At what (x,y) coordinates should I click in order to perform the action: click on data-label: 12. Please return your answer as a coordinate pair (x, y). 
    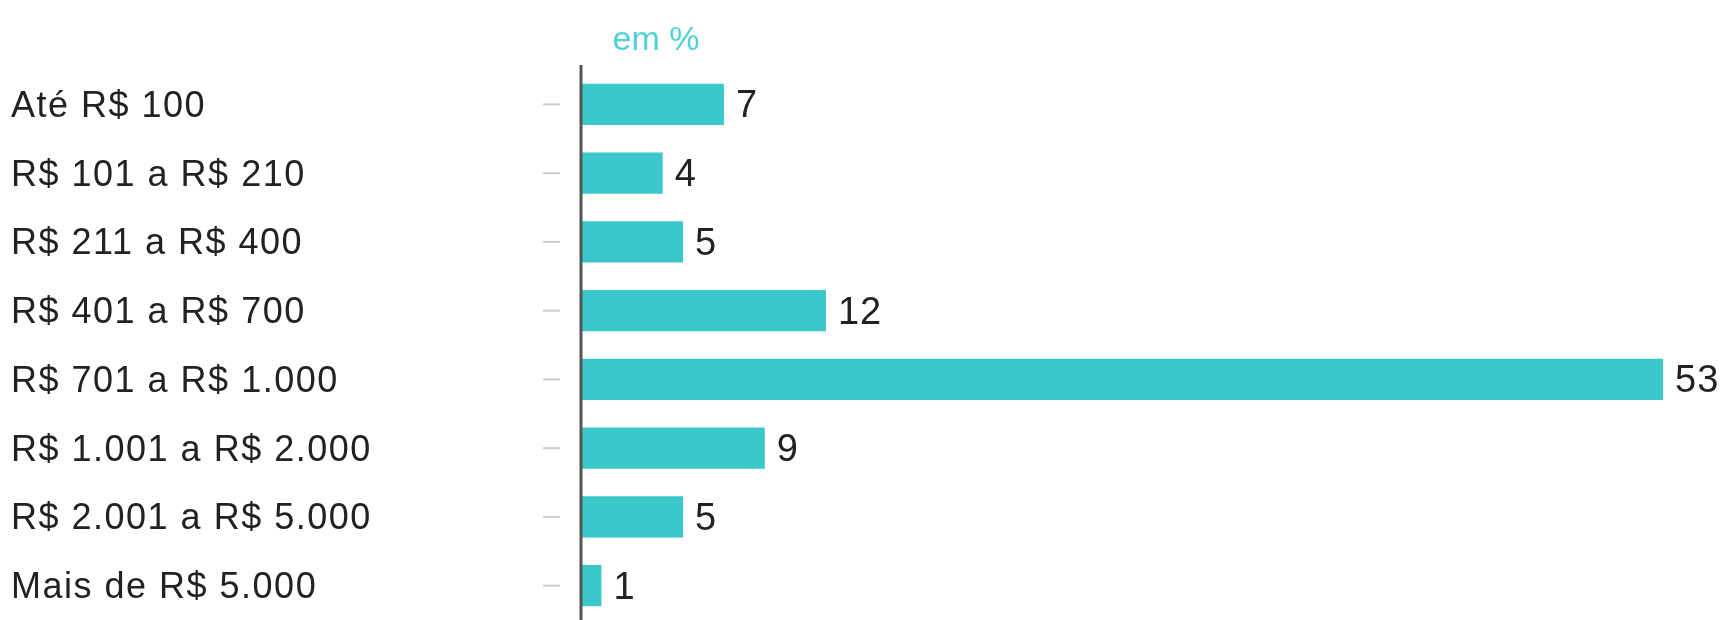
    Looking at the image, I should click on (860, 310).